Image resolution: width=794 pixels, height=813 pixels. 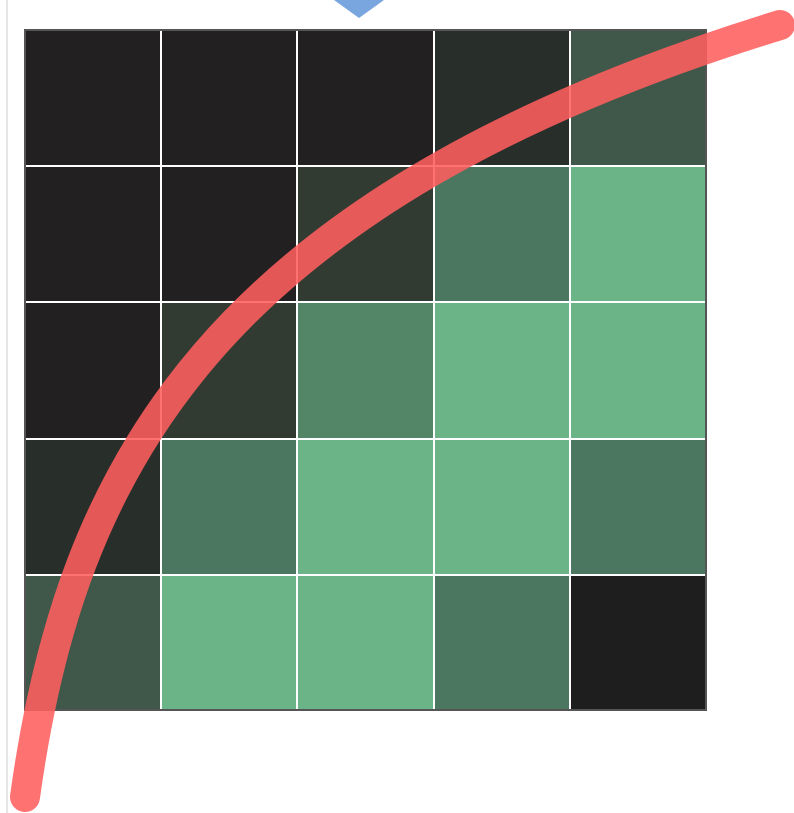 I want to click on grid-cell-r2-c4, so click(x=502, y=234).